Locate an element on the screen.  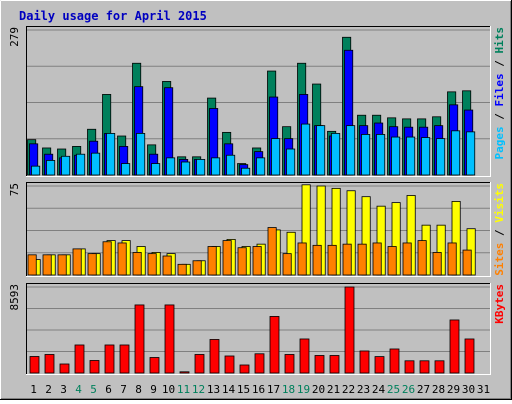
x-tick-label: 1 is located at coordinates (33, 389).